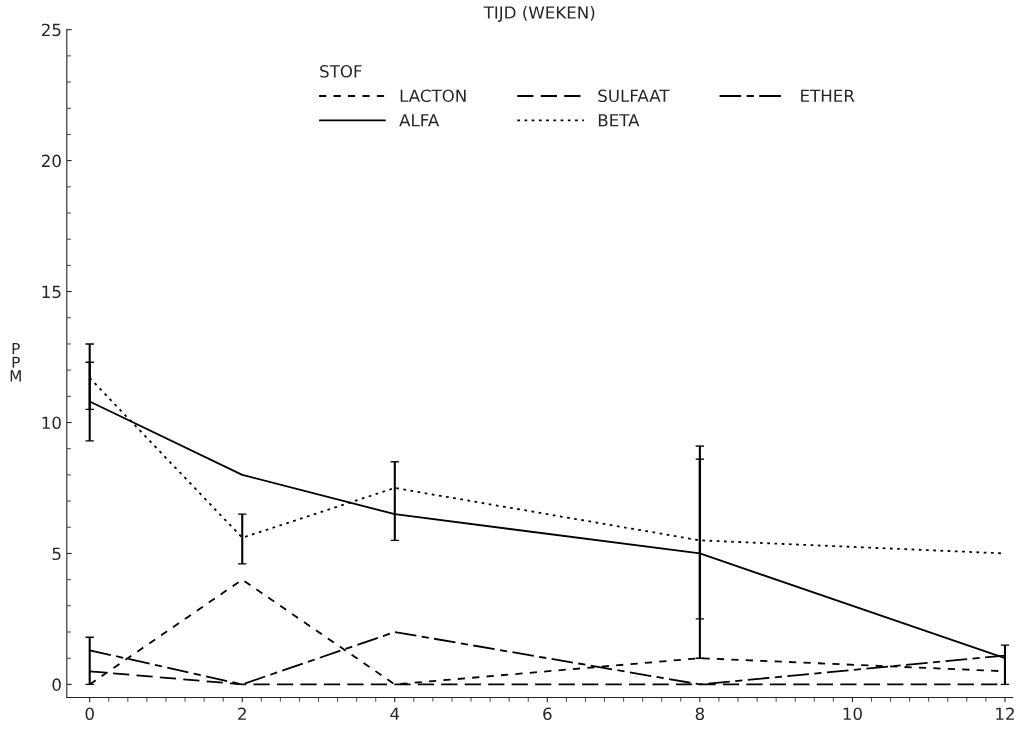 The width and height of the screenshot is (1028, 742). I want to click on y-tick-label: 0, so click(56, 684).